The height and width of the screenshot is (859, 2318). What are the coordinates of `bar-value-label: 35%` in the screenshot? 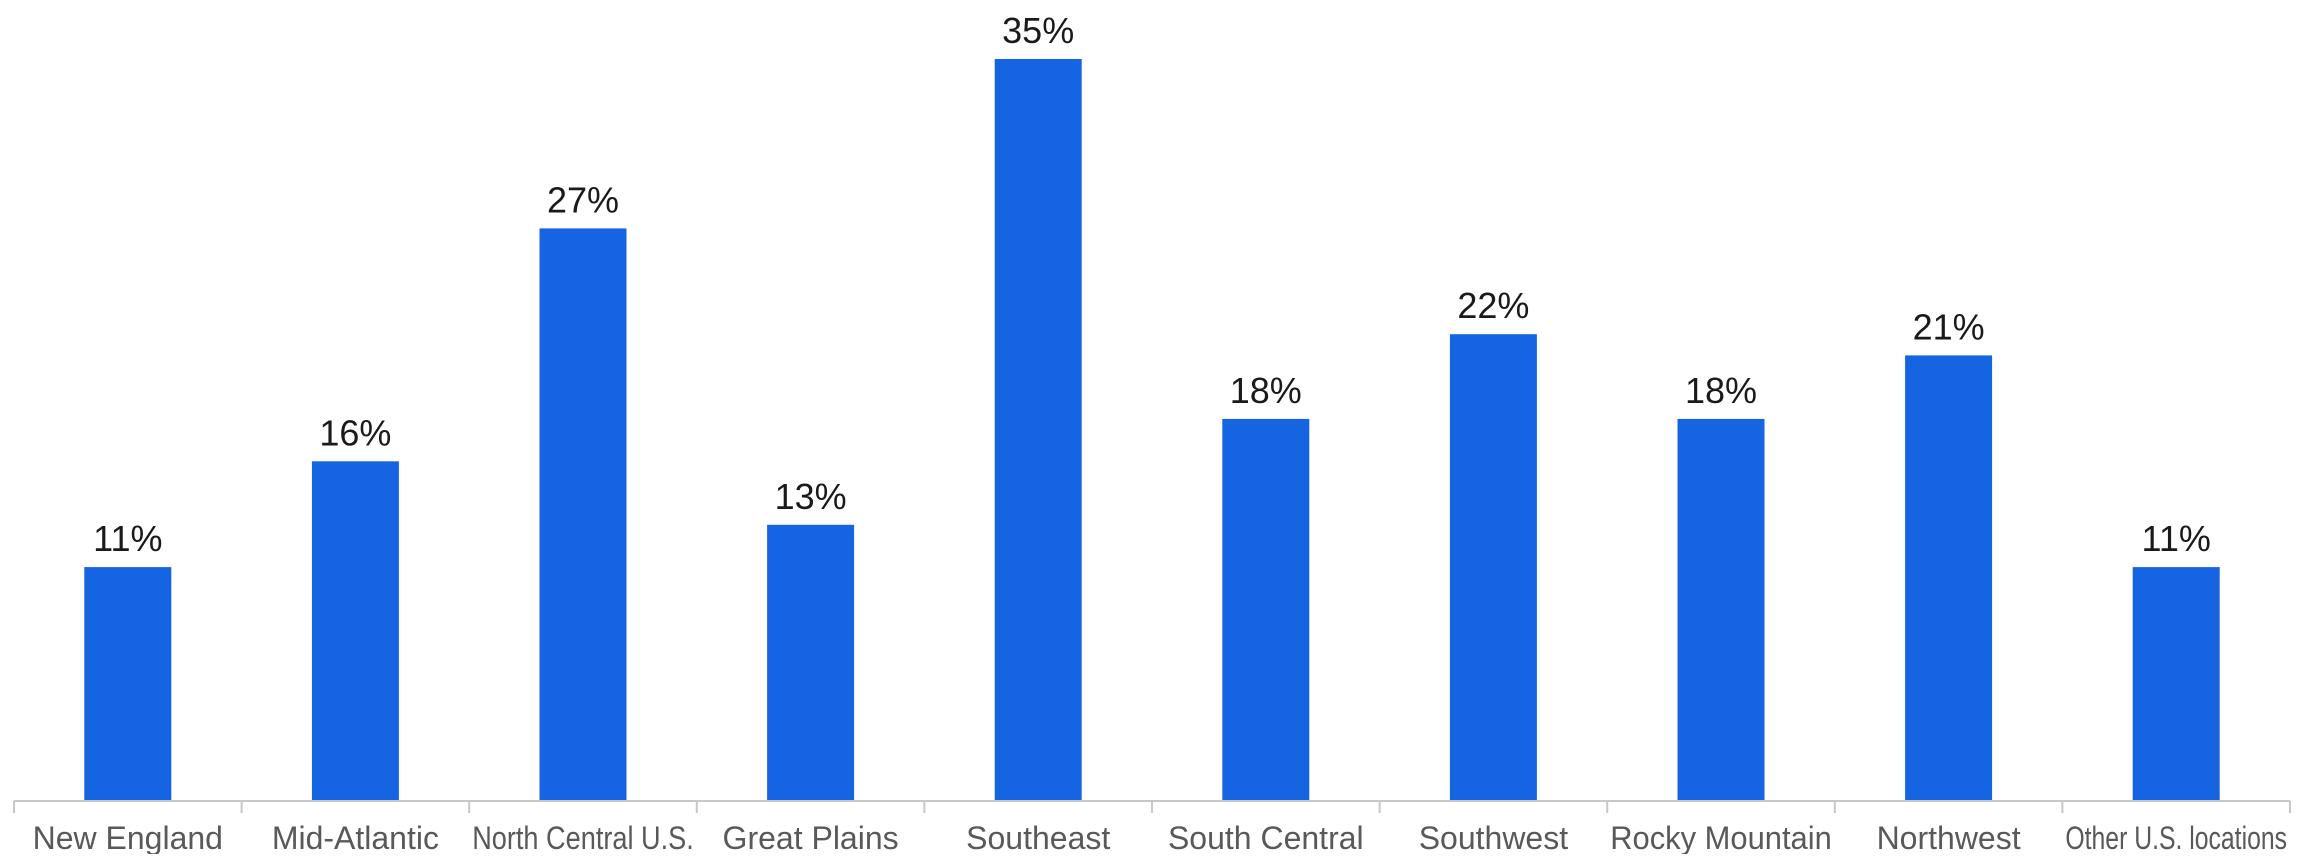 It's located at (1038, 30).